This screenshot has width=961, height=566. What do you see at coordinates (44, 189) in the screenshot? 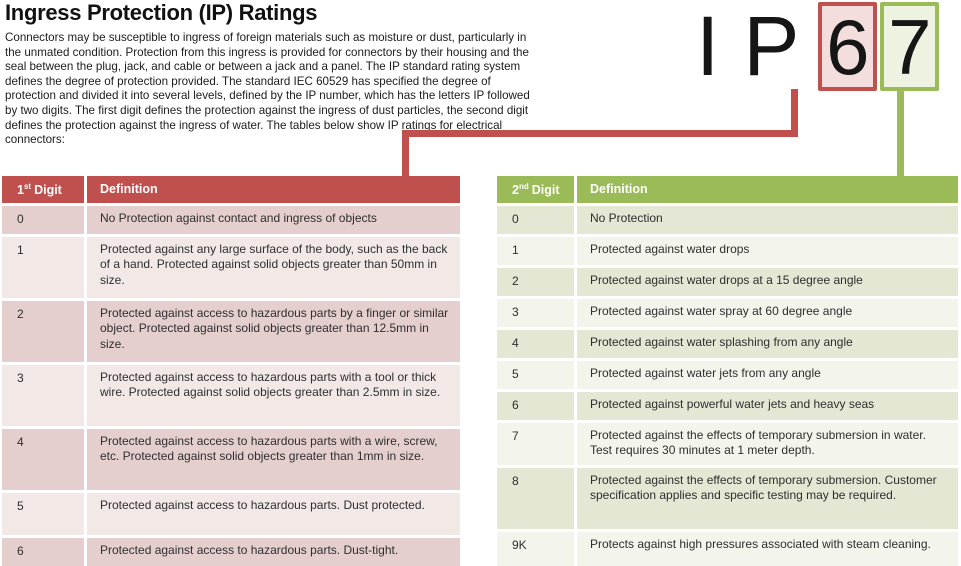
I see `header-digit-label: 1st Digit` at bounding box center [44, 189].